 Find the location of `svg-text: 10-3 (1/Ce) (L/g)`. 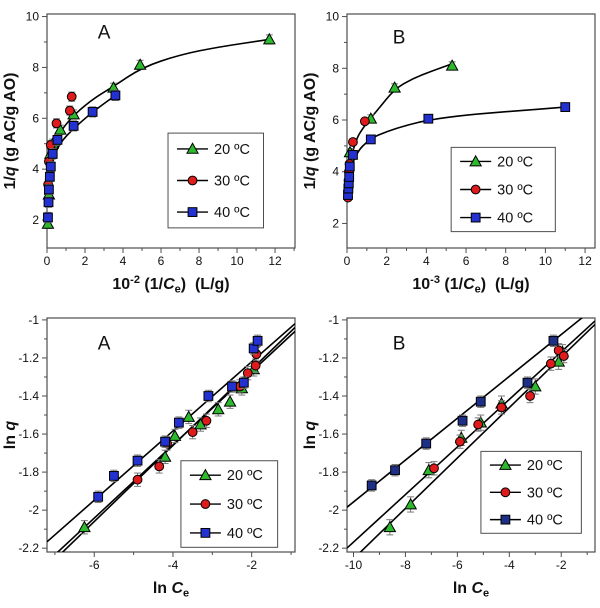

svg-text: 10-3 (1/Ce) (L/g) is located at coordinates (470, 285).